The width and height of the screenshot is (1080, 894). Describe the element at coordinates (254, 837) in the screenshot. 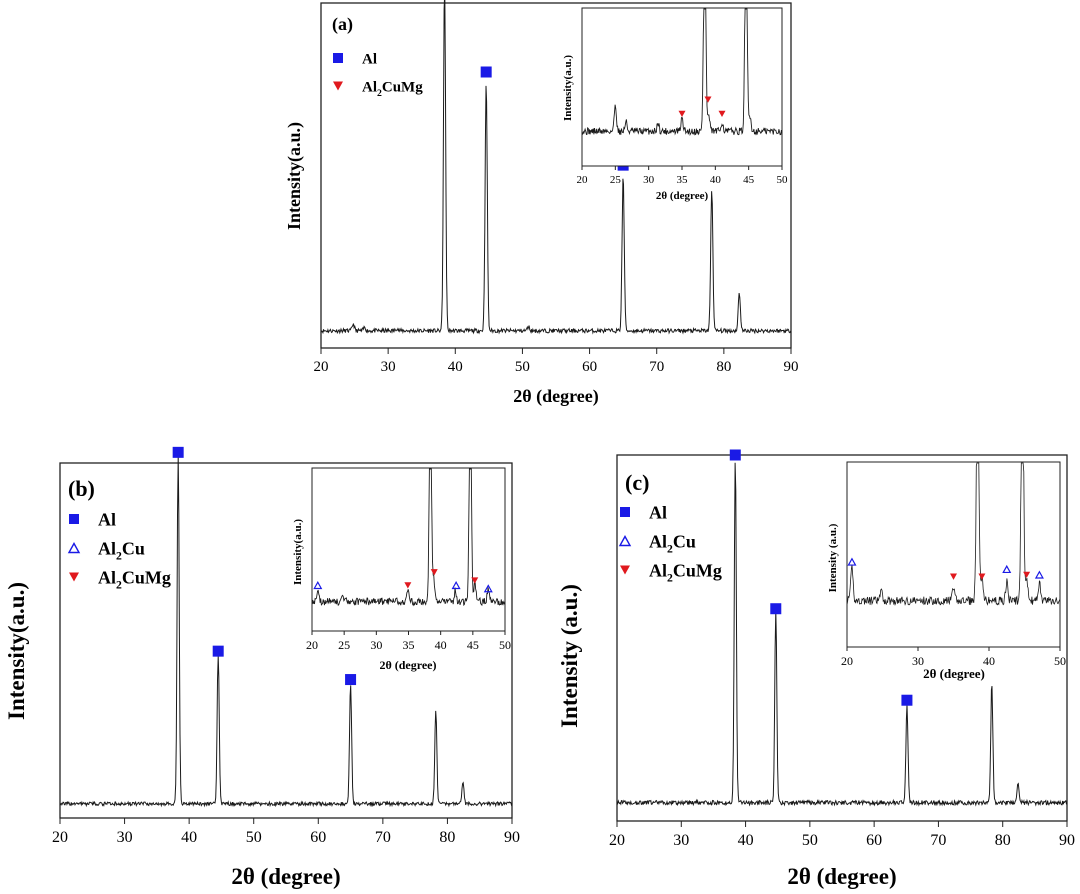

I see `panel-b-x-tick-label: 50` at that location.